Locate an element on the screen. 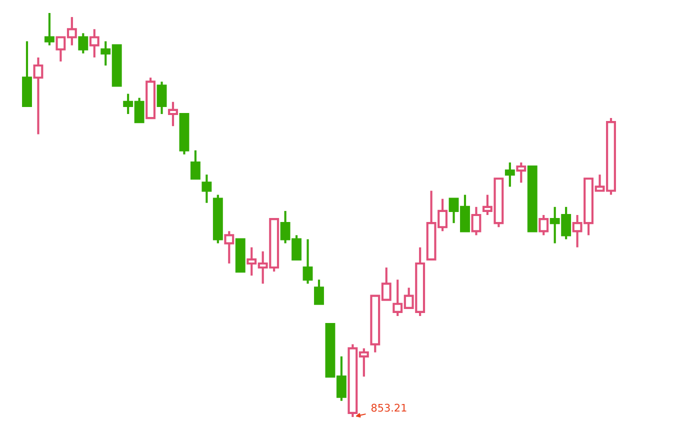  annotation: 853.21 is located at coordinates (388, 408).